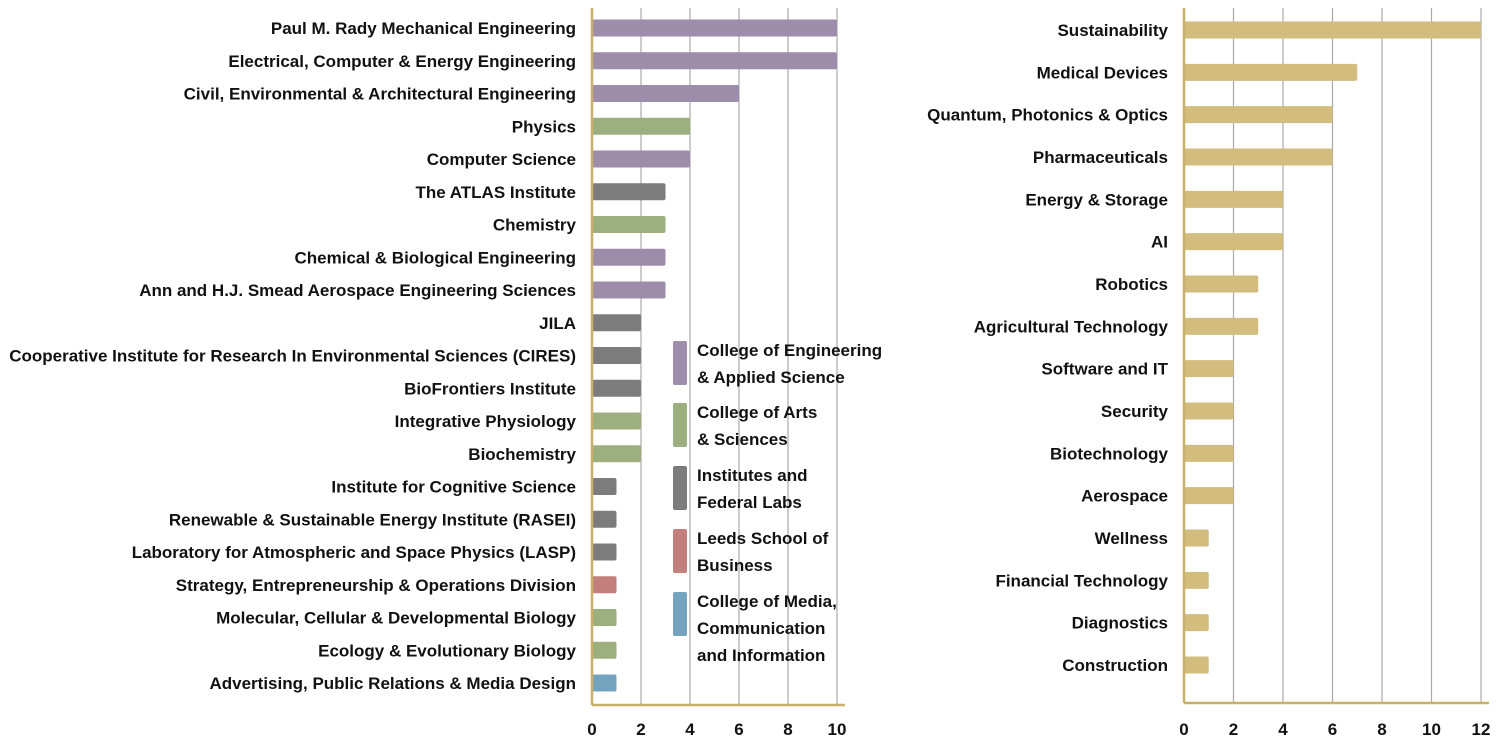 Image resolution: width=1500 pixels, height=740 pixels. What do you see at coordinates (771, 377) in the screenshot?
I see `legend-label-engineering: & Applied Science` at bounding box center [771, 377].